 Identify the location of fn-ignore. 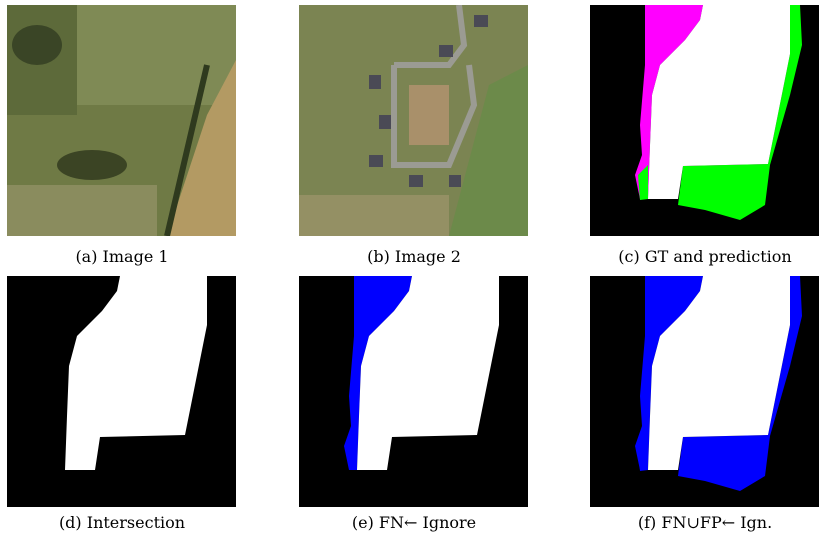
(413, 391).